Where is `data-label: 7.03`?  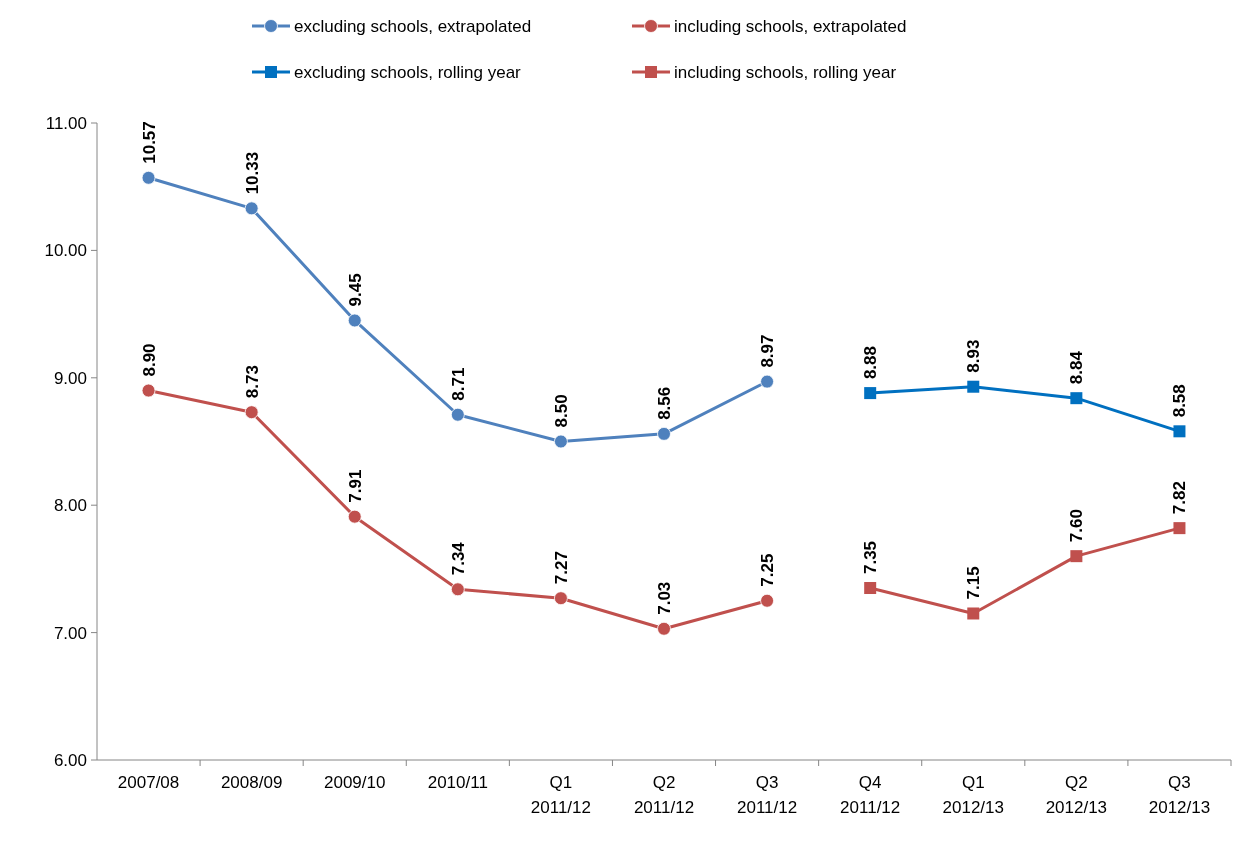 data-label: 7.03 is located at coordinates (664, 598).